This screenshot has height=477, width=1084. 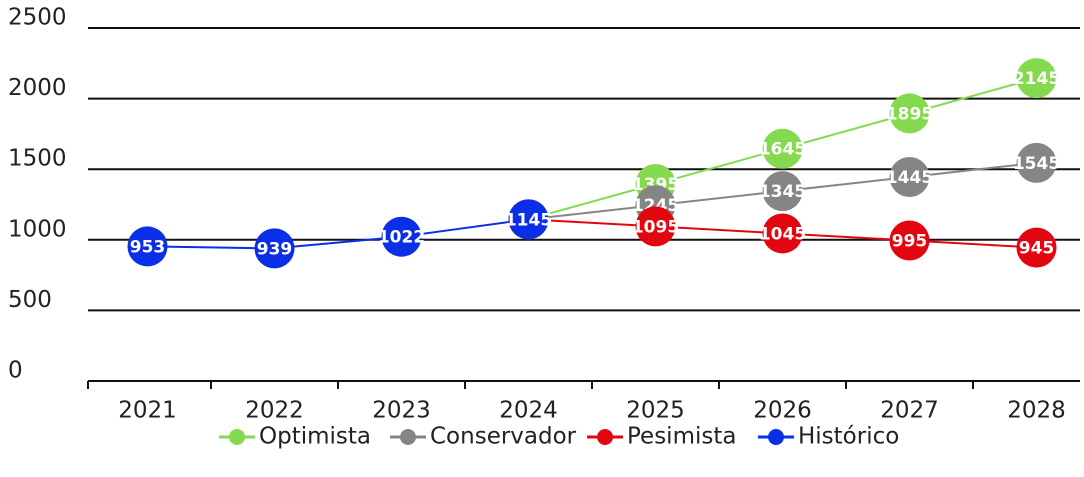 I want to click on x-tick-label: 2025, so click(x=655, y=411).